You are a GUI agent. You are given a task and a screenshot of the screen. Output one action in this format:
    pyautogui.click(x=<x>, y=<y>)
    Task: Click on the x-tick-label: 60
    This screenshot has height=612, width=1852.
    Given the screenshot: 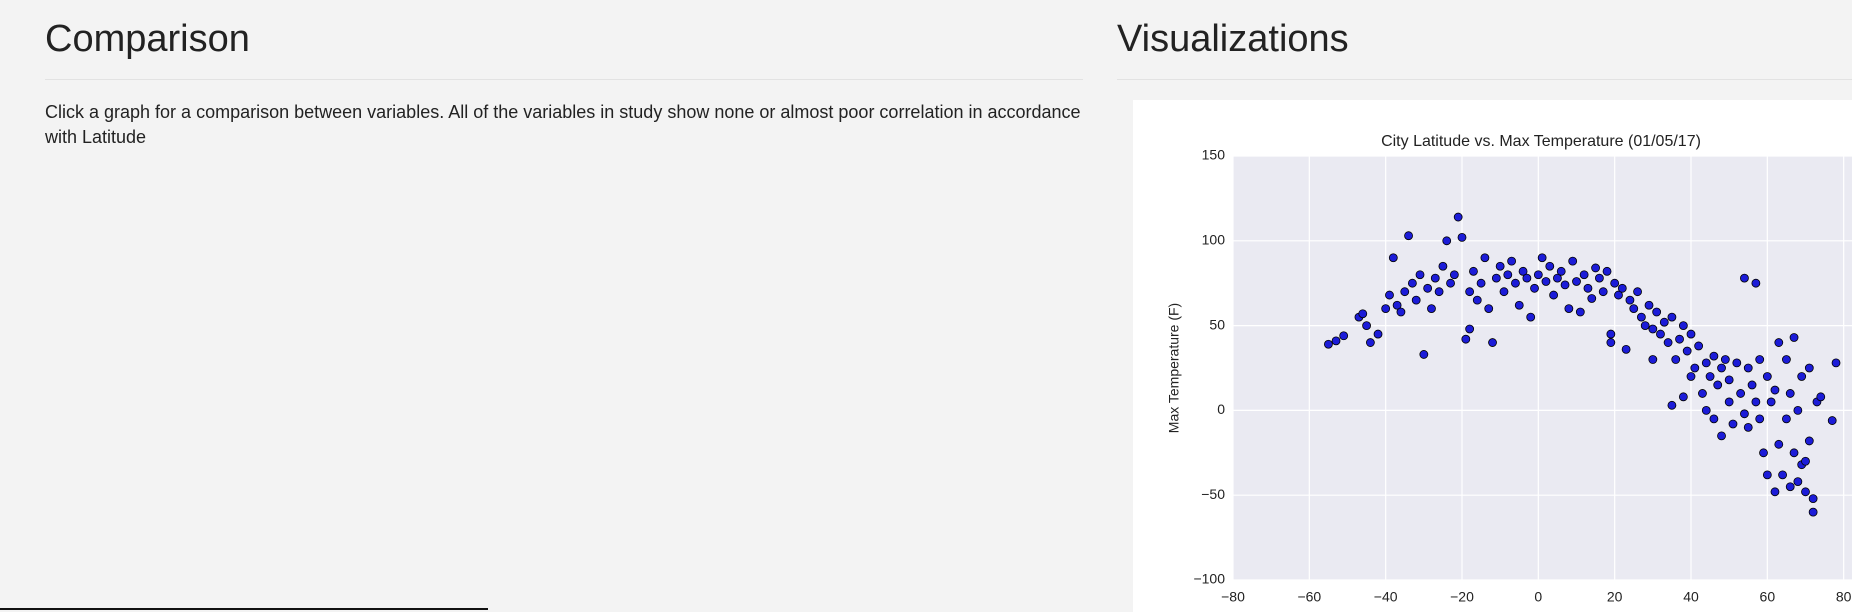 What is the action you would take?
    pyautogui.click(x=1768, y=597)
    